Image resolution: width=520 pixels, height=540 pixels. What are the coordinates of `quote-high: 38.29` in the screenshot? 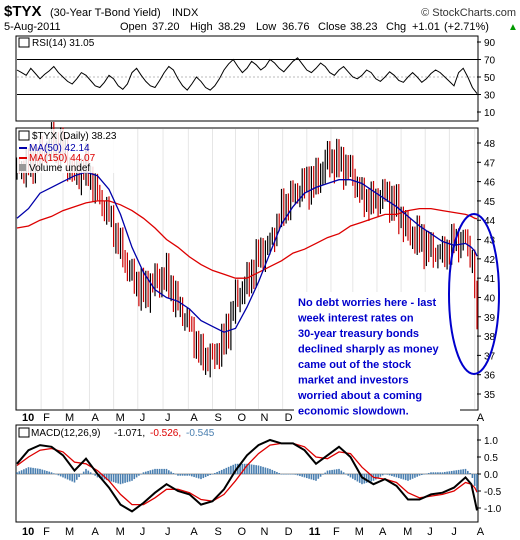 It's located at (232, 27).